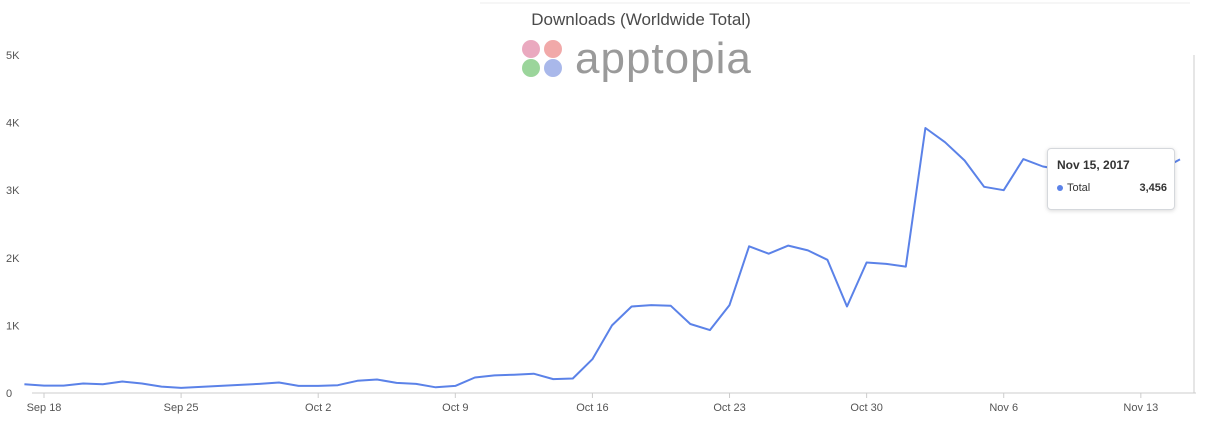  Describe the element at coordinates (663, 58) in the screenshot. I see `logo-text: apptopia` at that location.